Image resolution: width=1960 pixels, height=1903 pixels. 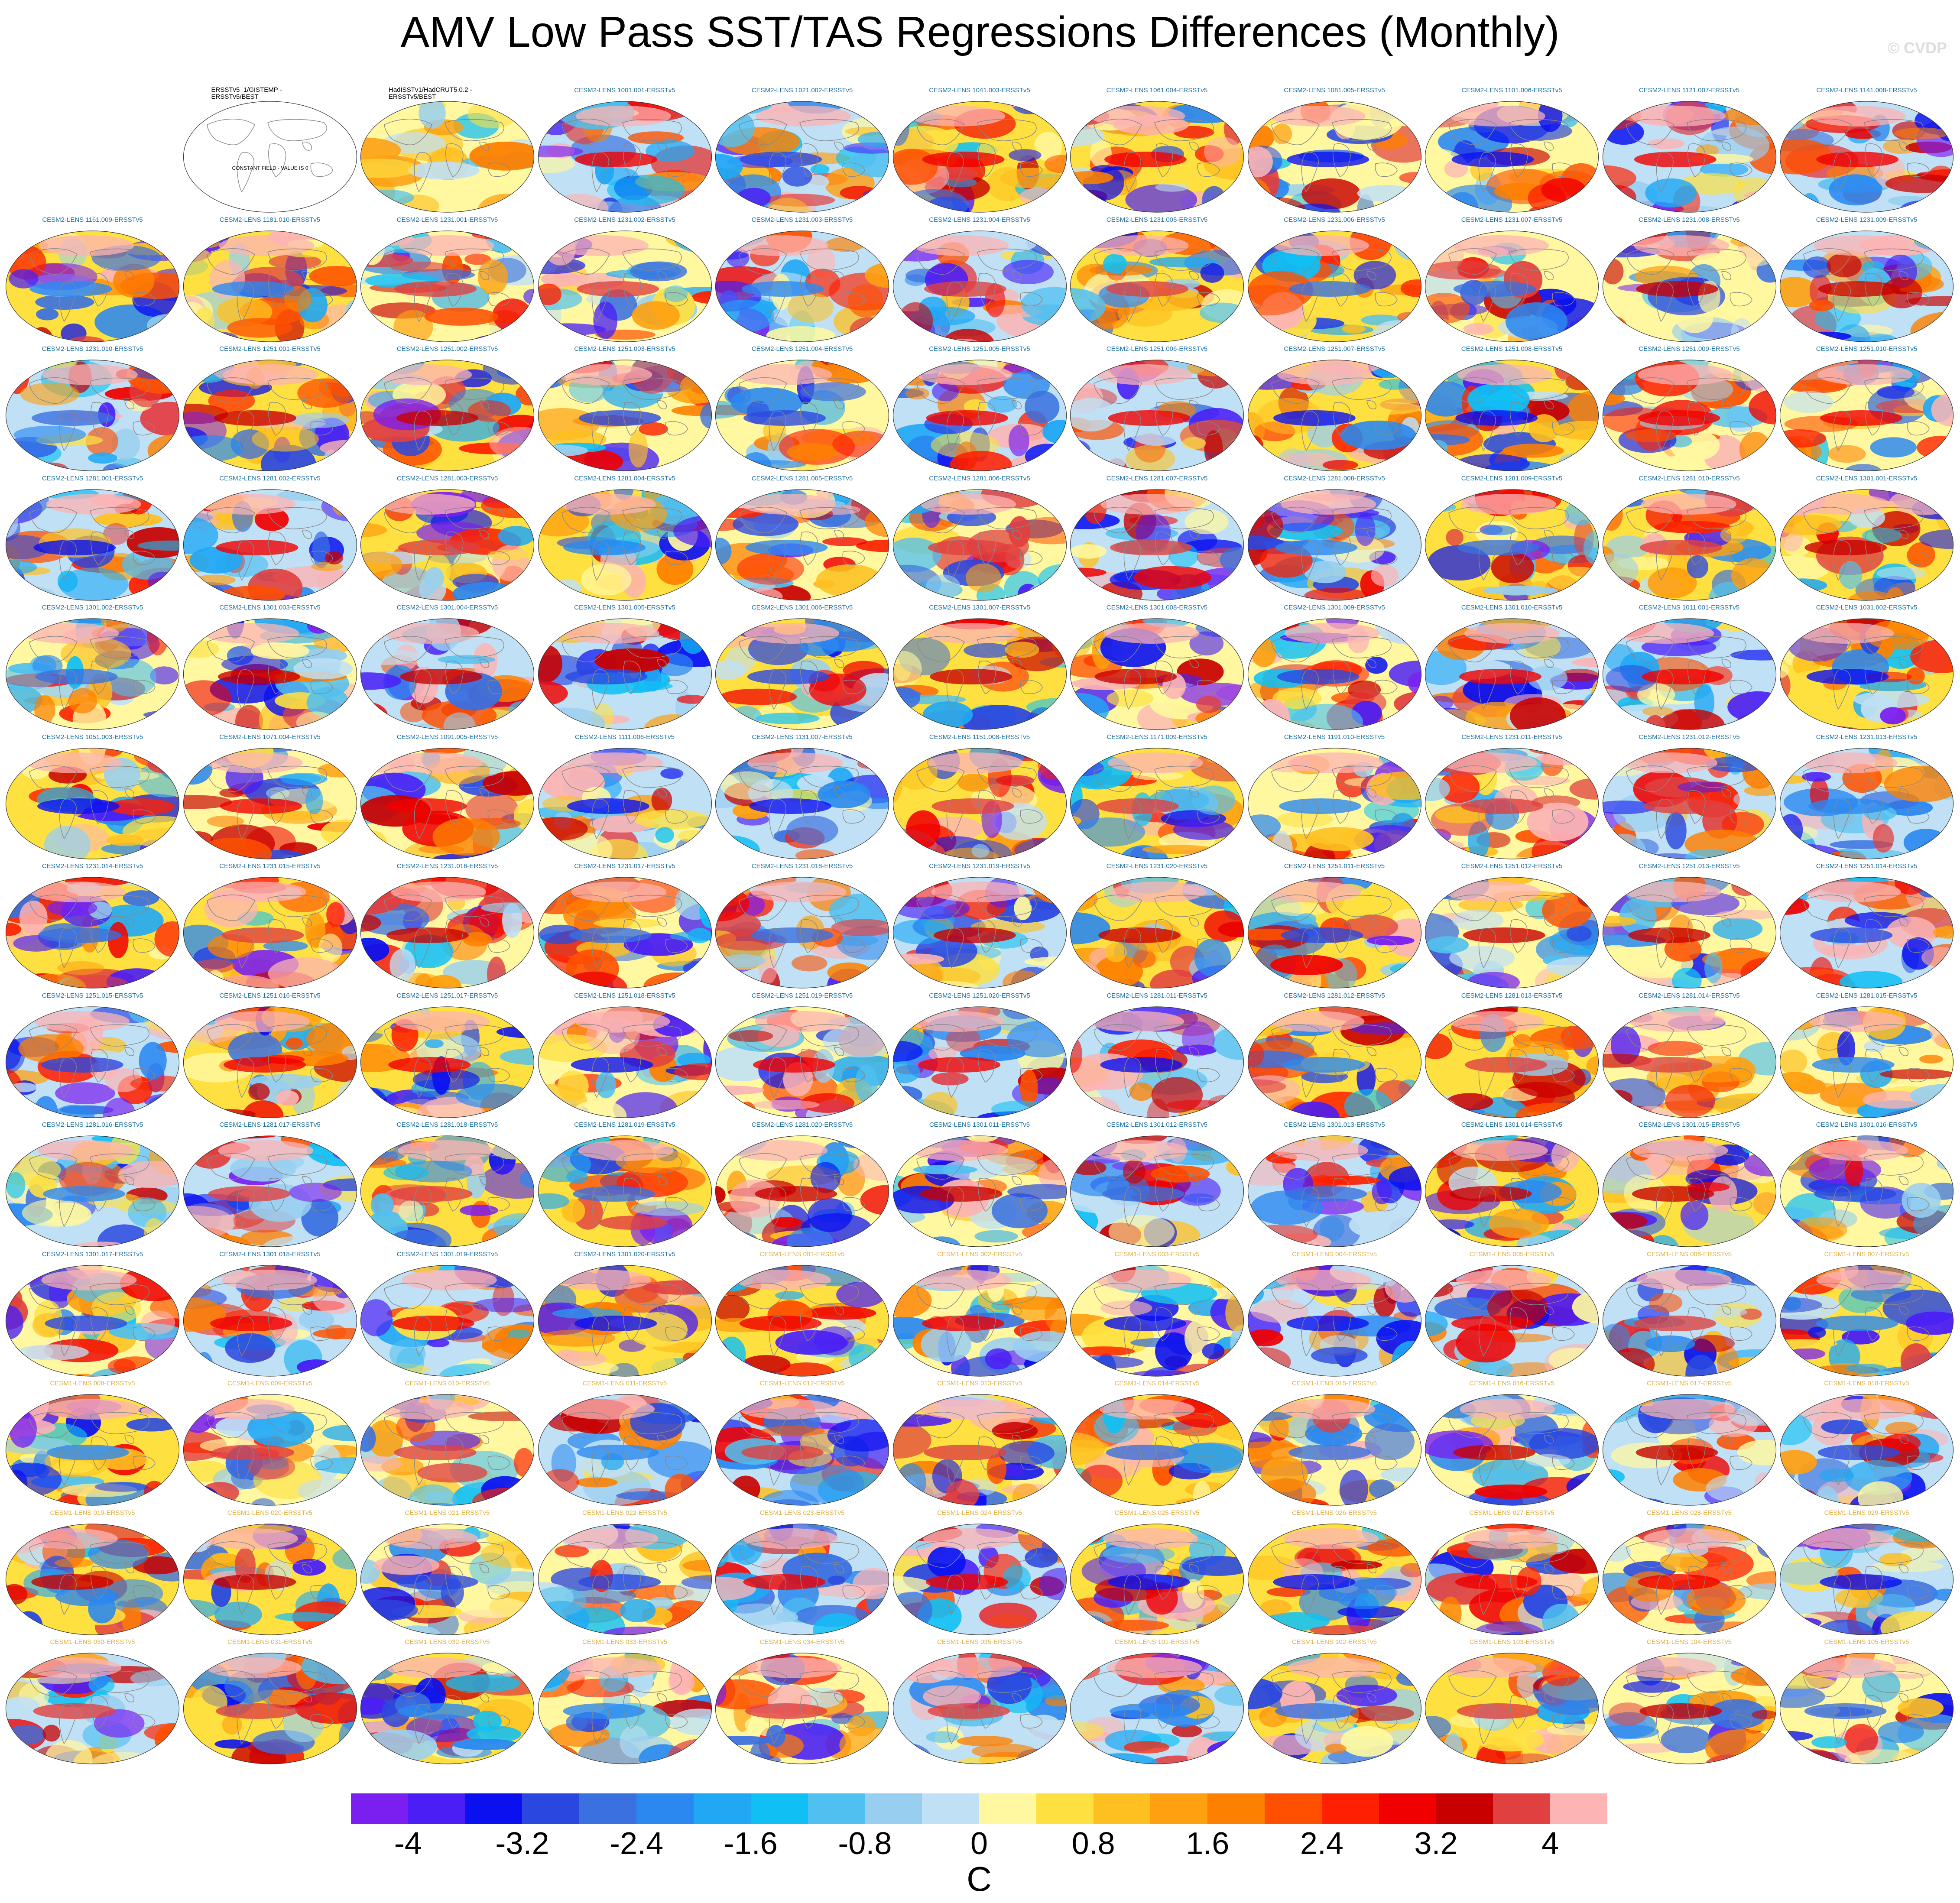 What do you see at coordinates (802, 607) in the screenshot?
I see `map-panel-title: CESM2-LENS 1301.006-ERSSTv5` at bounding box center [802, 607].